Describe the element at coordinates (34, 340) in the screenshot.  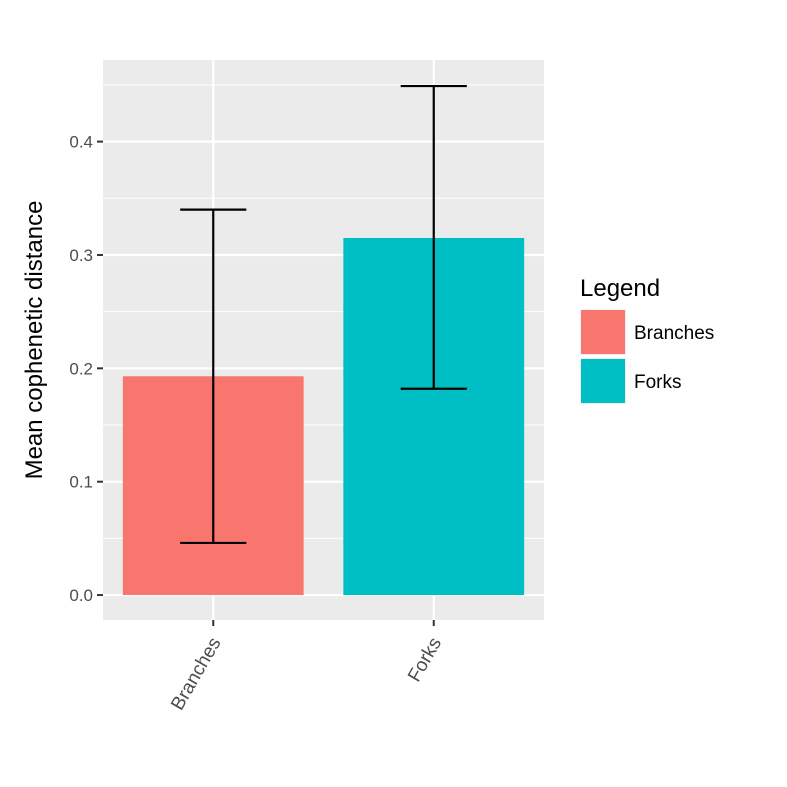
I see `y-axis-title: Mean cophenetic distance` at that location.